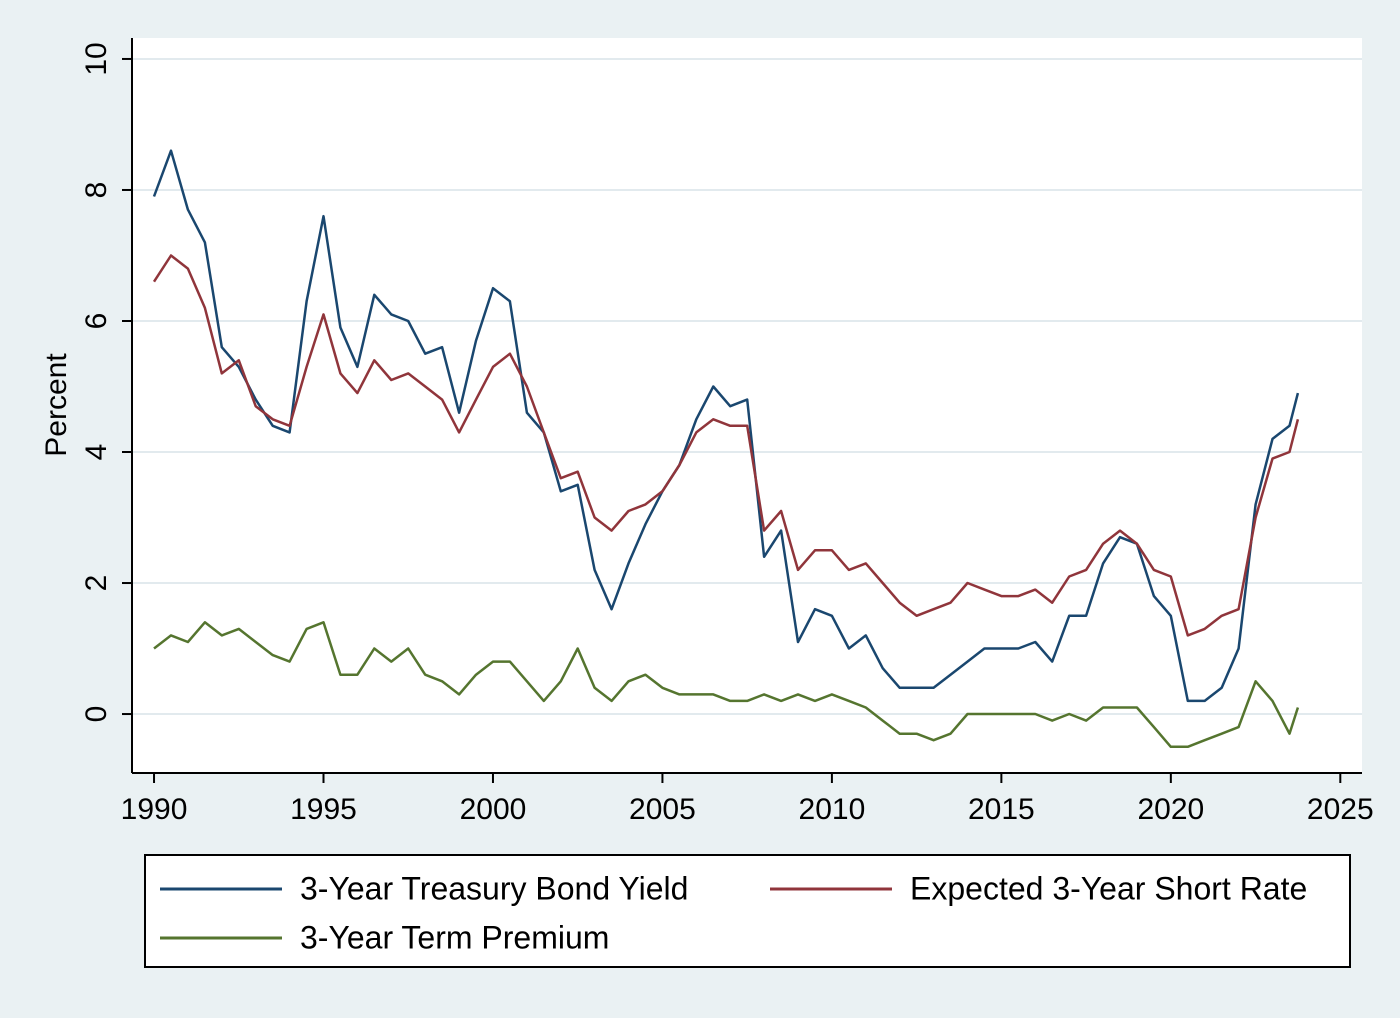  I want to click on y-axis-label: Percent, so click(56, 405).